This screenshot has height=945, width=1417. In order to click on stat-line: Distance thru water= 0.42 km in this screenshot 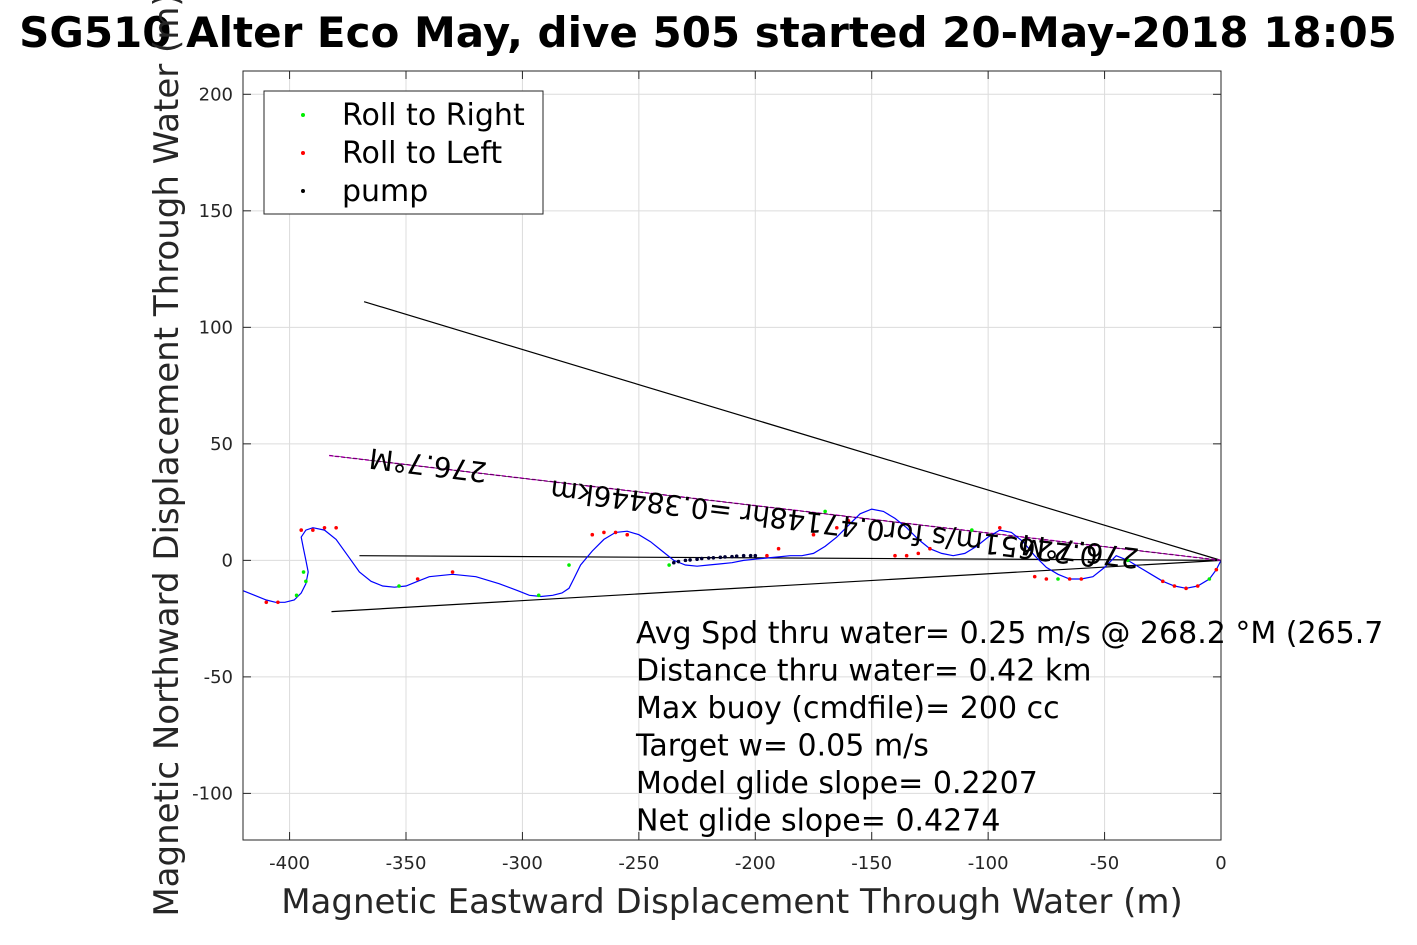, I will do `click(863, 671)`.